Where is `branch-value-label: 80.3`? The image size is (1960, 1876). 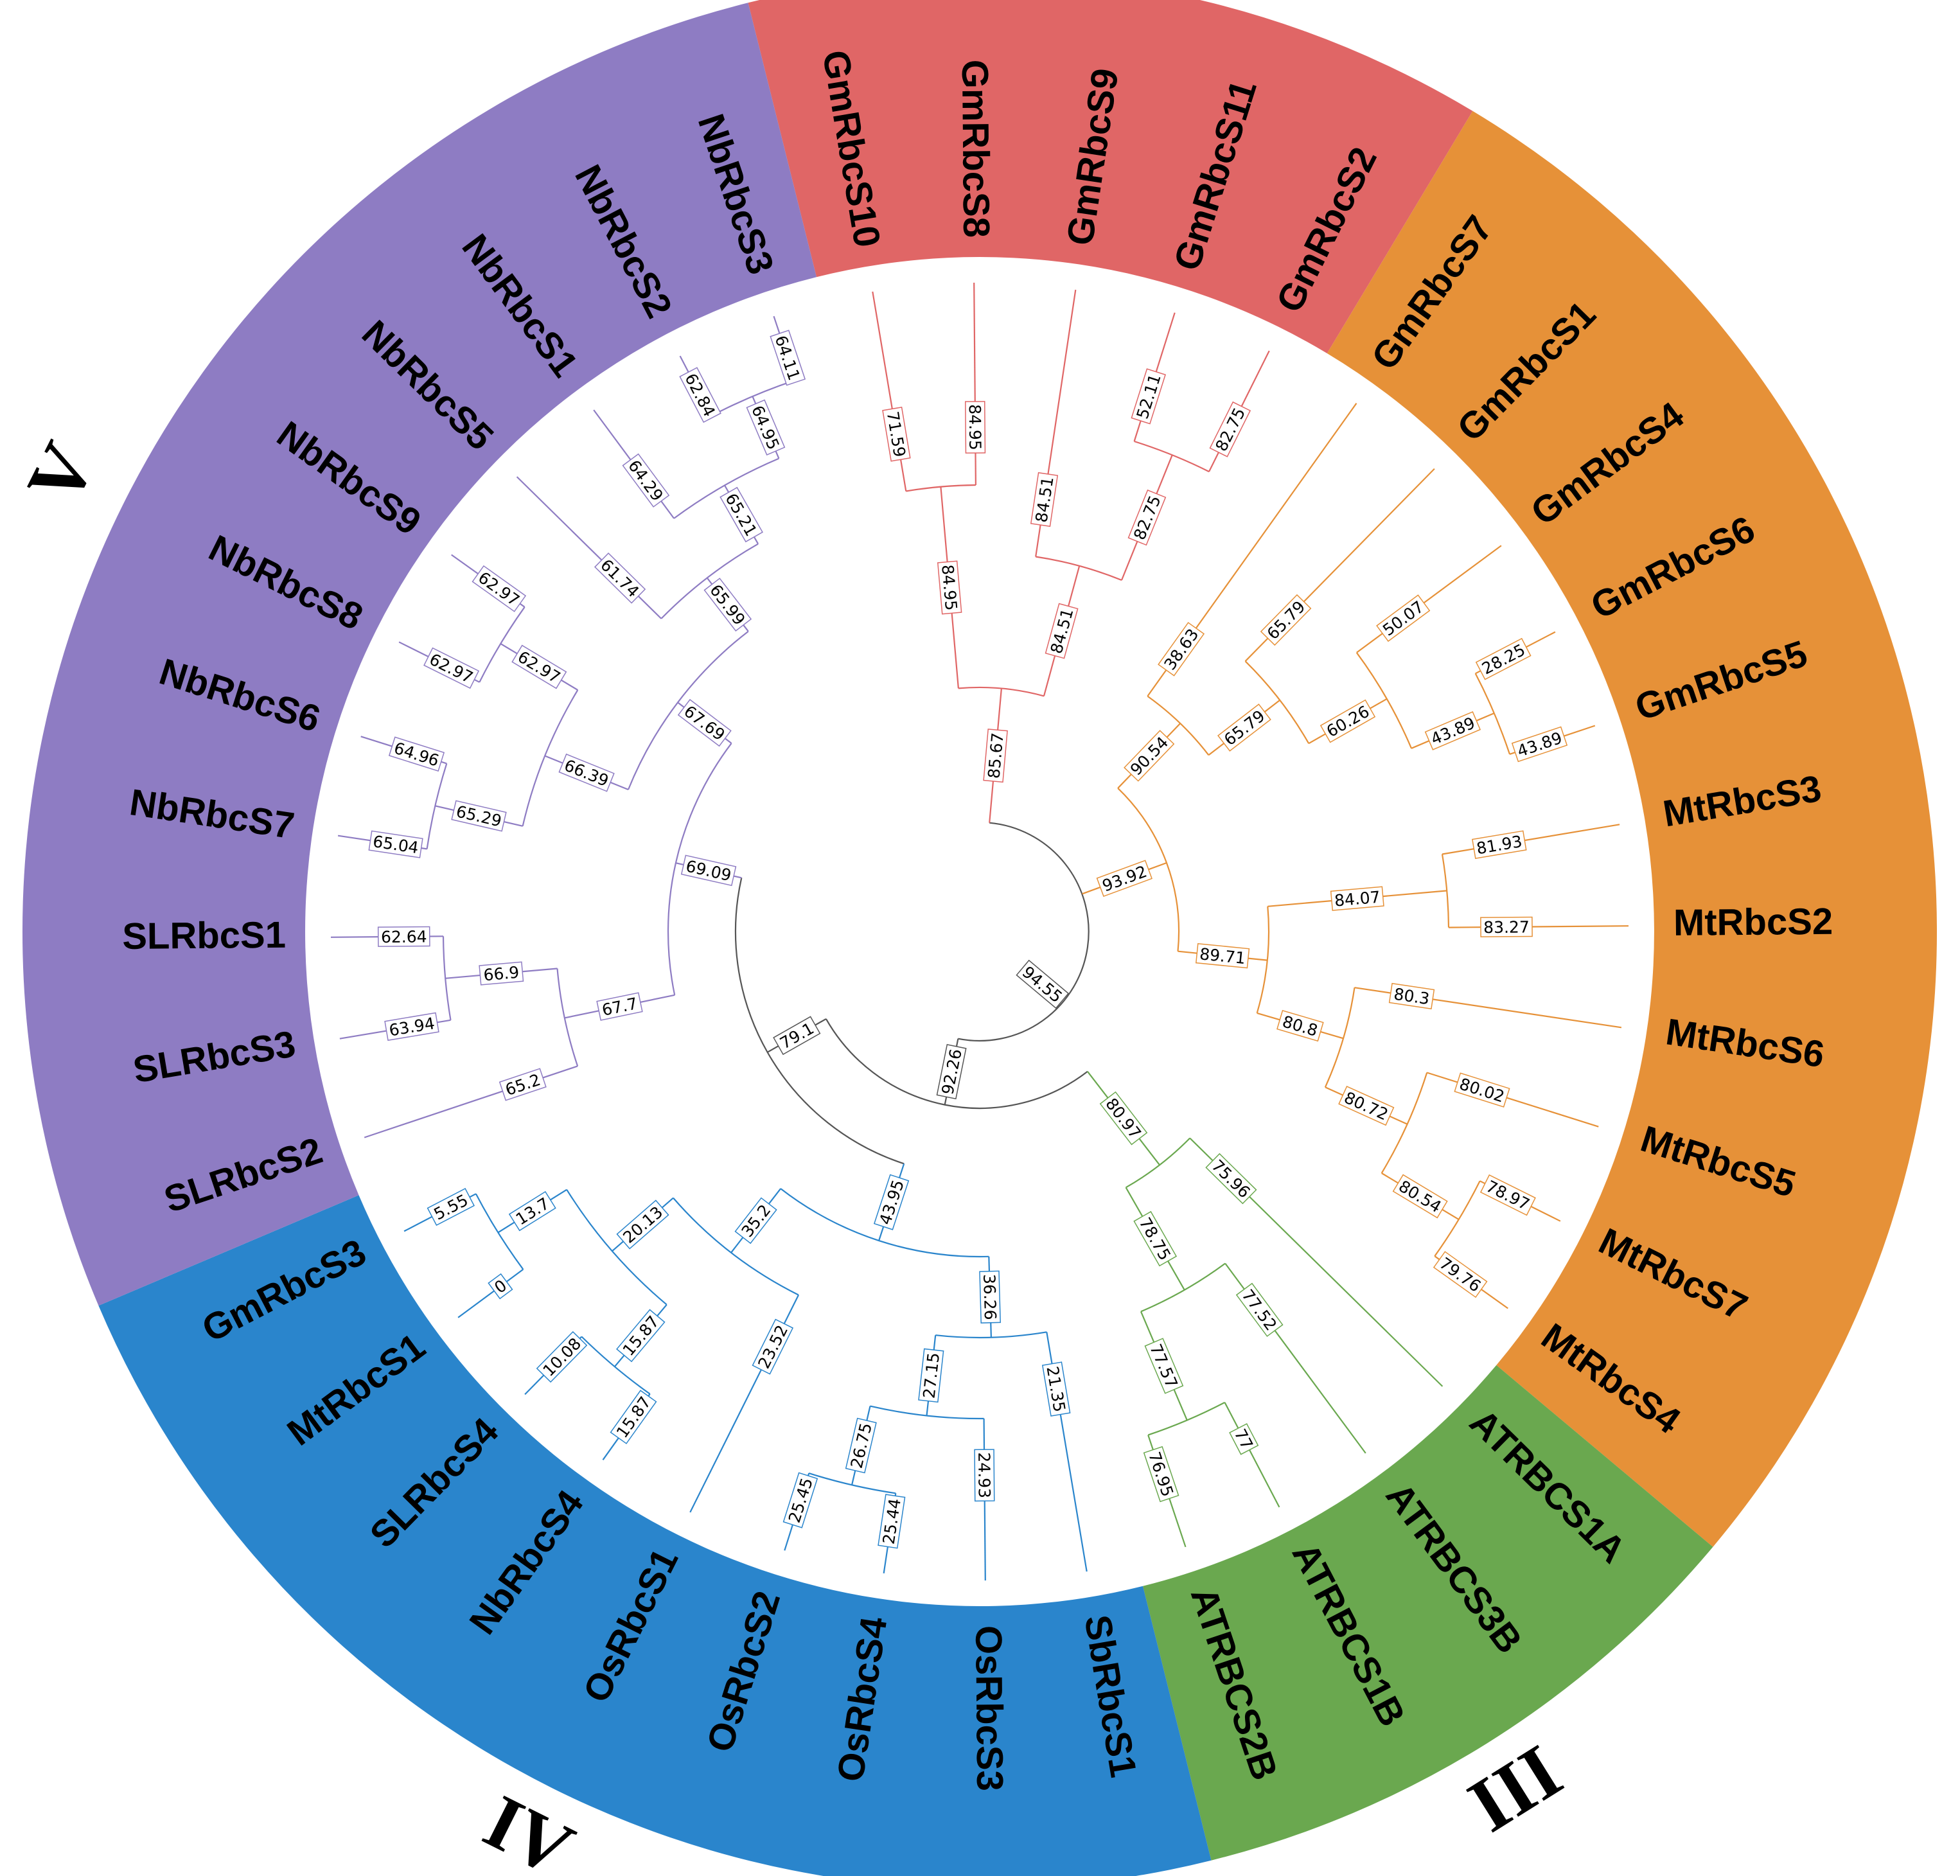 branch-value-label: 80.3 is located at coordinates (1411, 996).